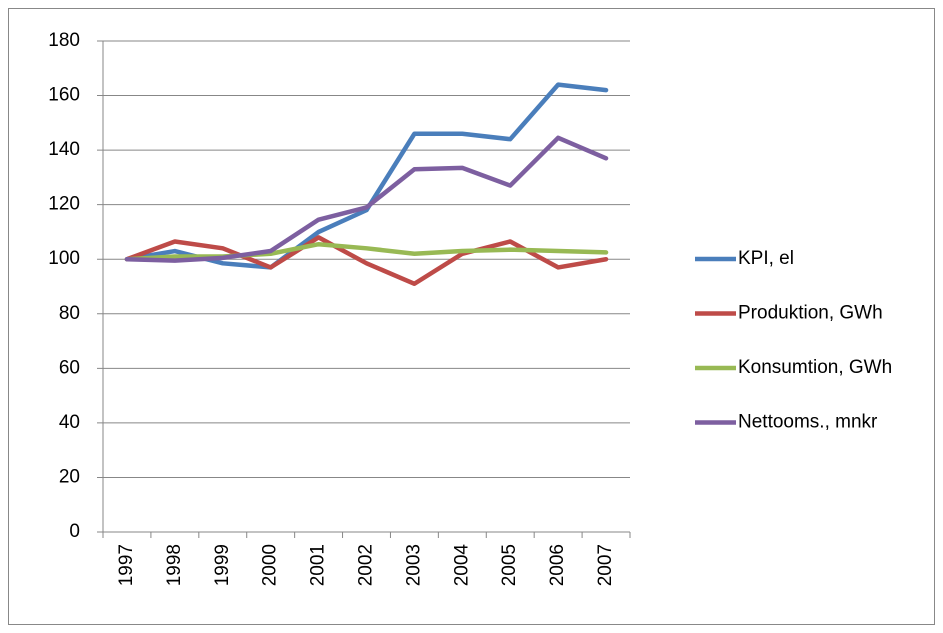  Describe the element at coordinates (64, 149) in the screenshot. I see `y-tick-label: 140` at that location.